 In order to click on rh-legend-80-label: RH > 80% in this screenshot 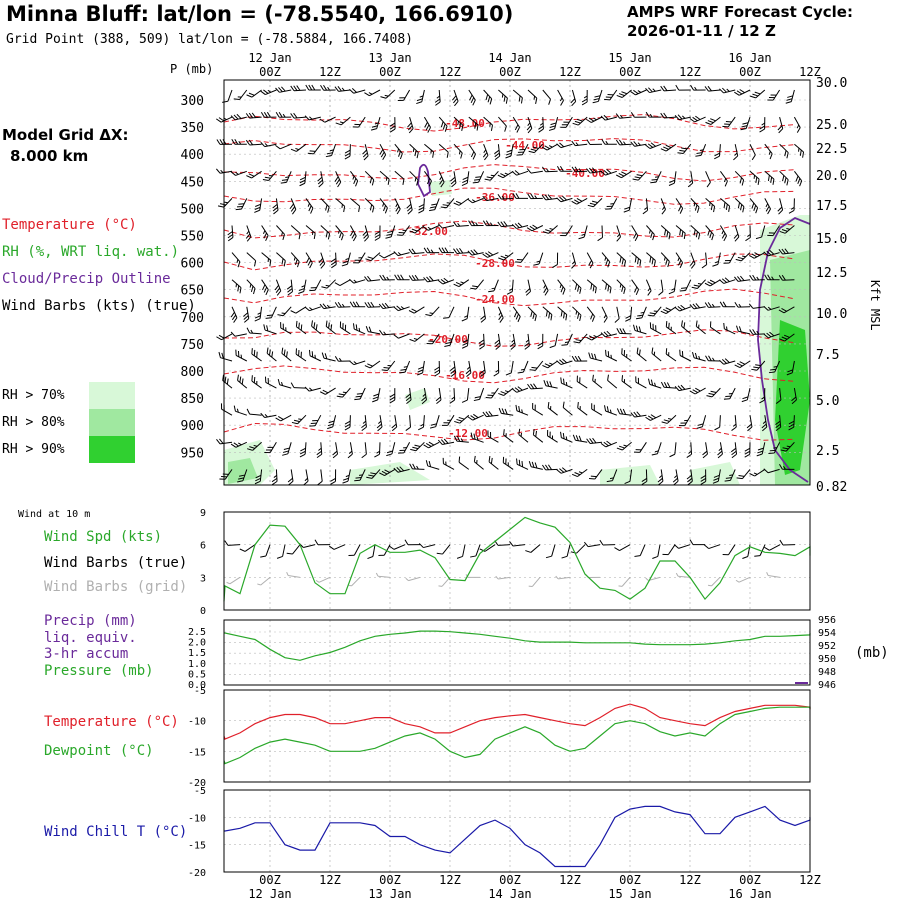, I will do `click(33, 422)`.